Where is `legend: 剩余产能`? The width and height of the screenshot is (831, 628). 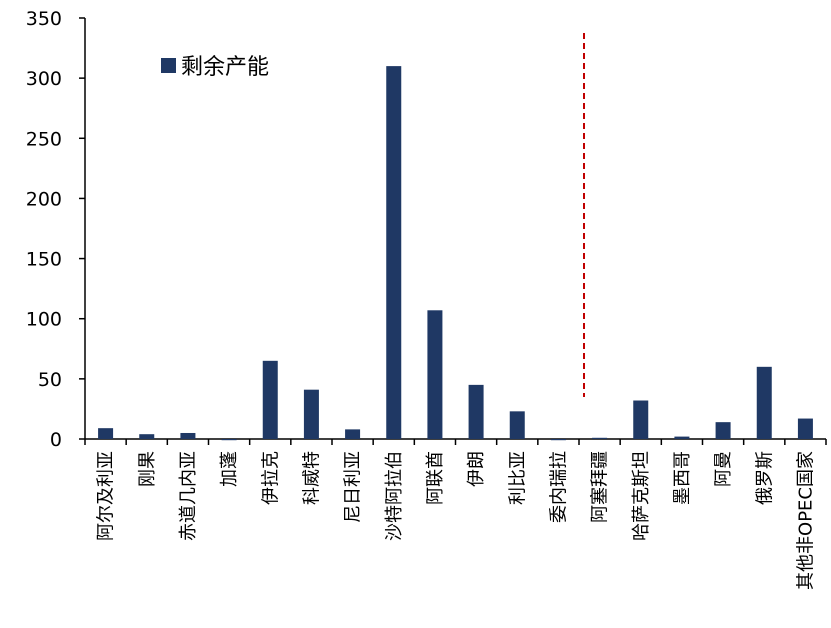 legend: 剩余产能 is located at coordinates (215, 67).